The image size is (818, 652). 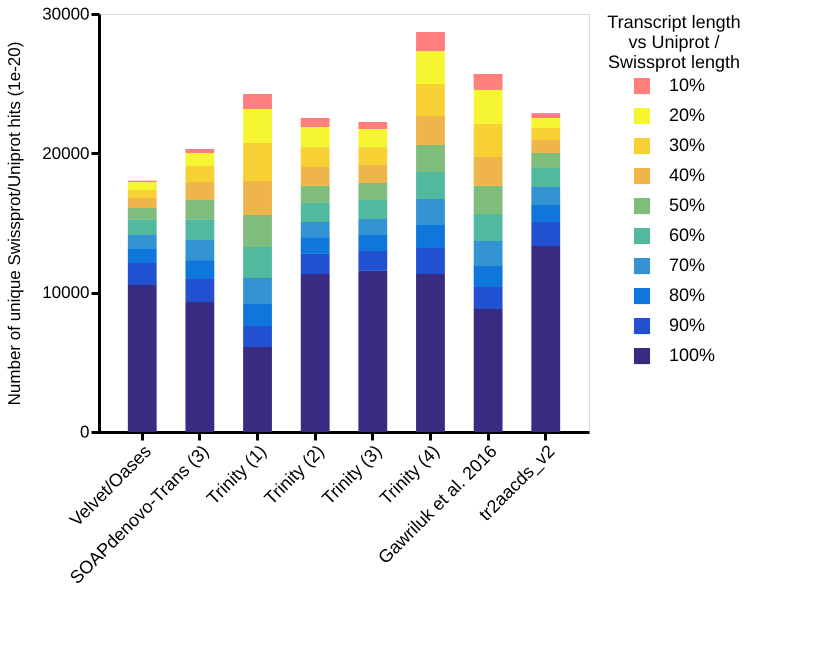 What do you see at coordinates (66, 153) in the screenshot?
I see `y-tick-label: 20000` at bounding box center [66, 153].